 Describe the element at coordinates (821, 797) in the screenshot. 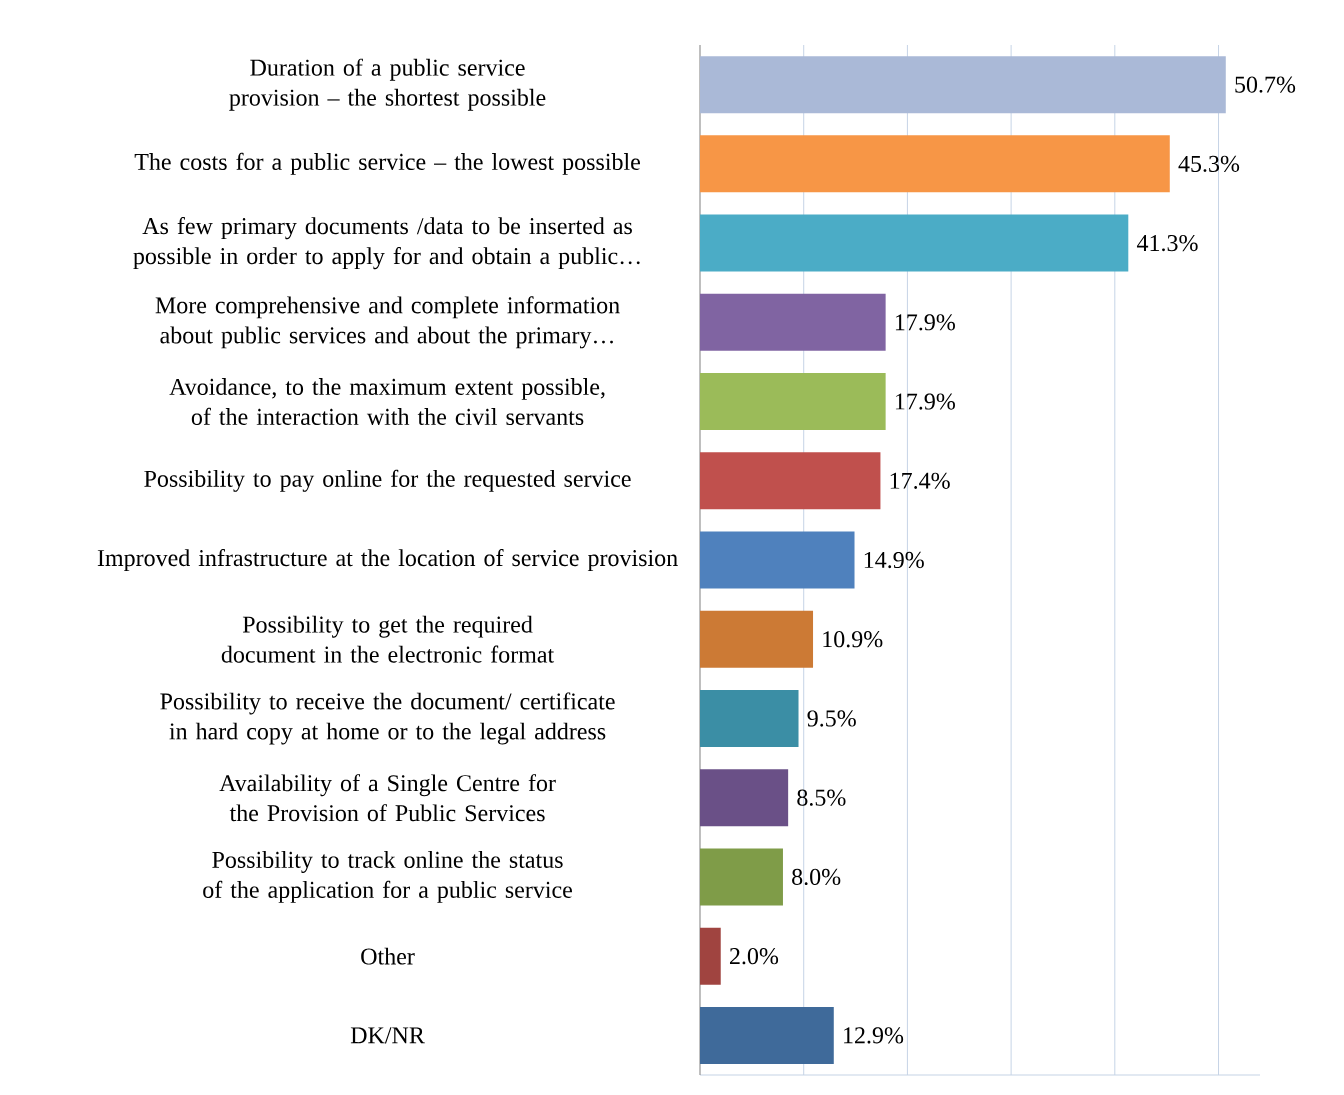

I see `data-label: 8.5%` at that location.